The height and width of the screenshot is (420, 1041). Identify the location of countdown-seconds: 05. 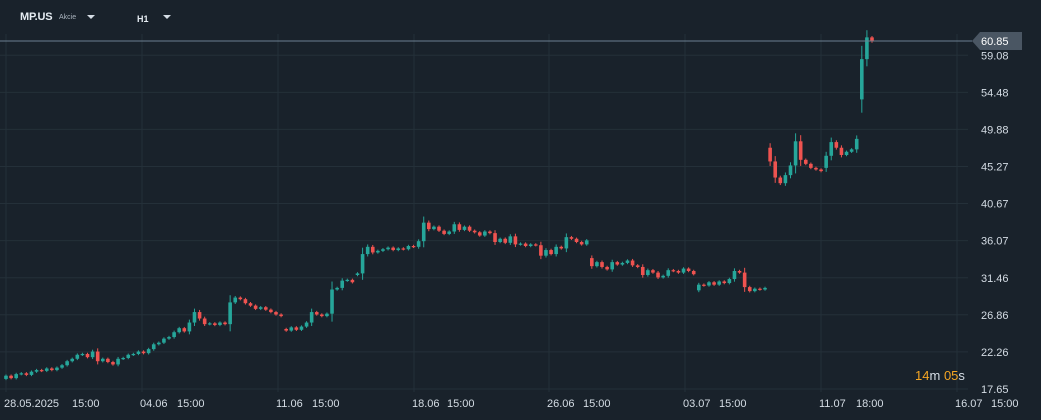
(951, 375).